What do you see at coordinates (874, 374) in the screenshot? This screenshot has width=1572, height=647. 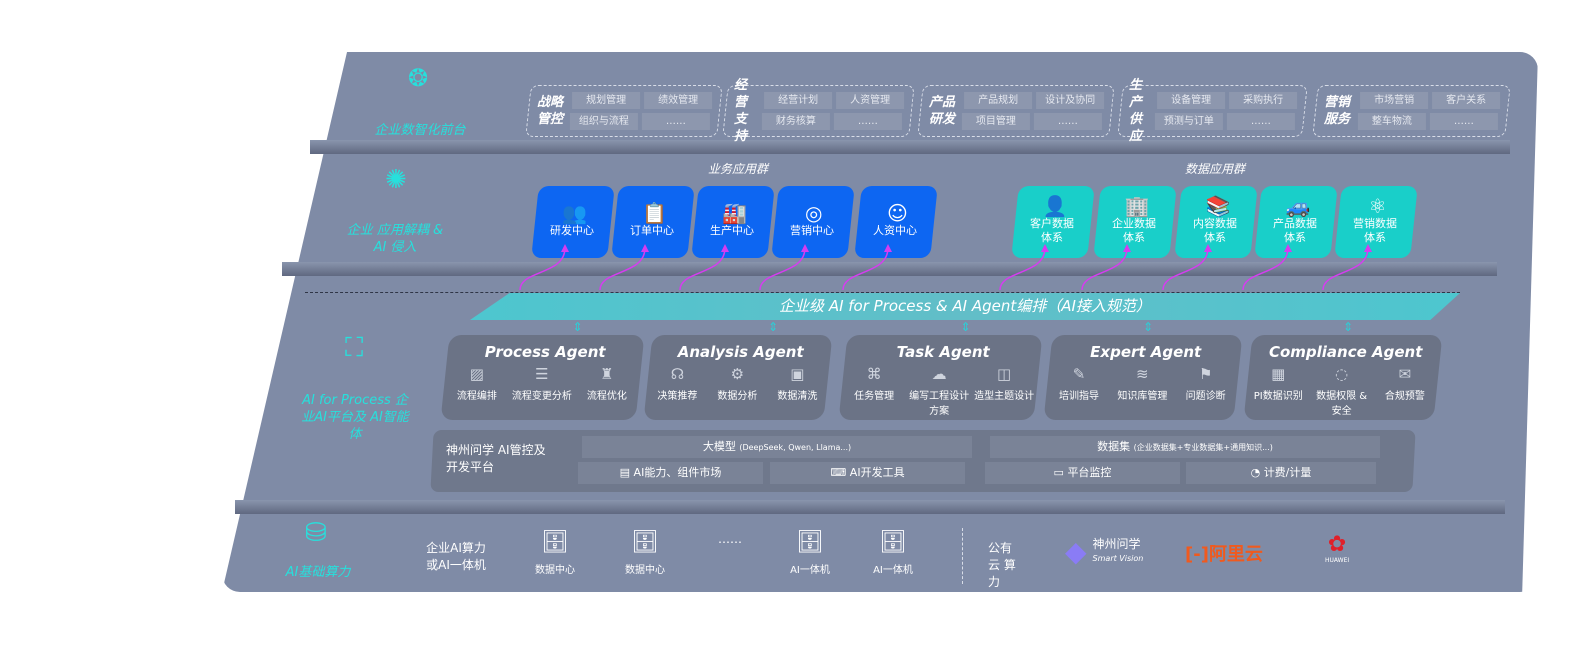 I see `feature-icon: ⌘` at bounding box center [874, 374].